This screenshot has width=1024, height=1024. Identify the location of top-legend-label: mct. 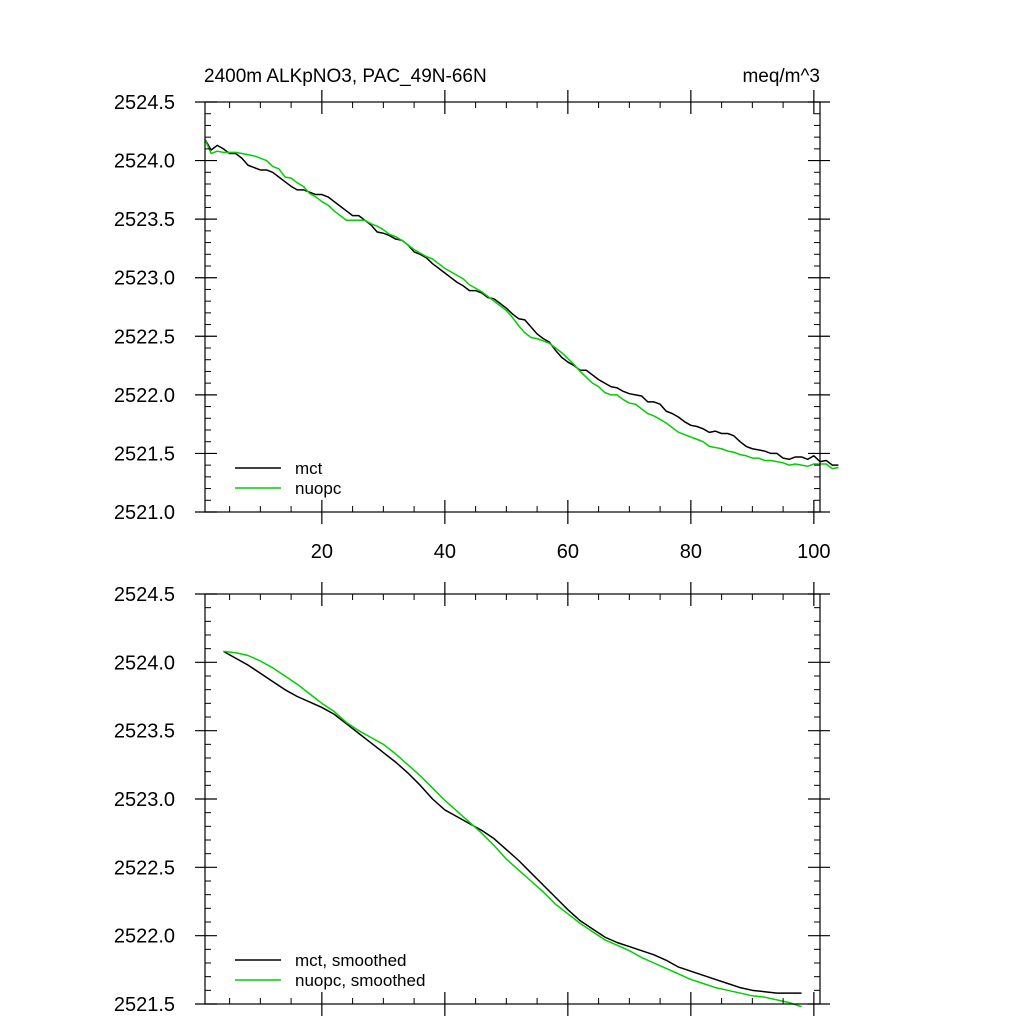
(309, 468).